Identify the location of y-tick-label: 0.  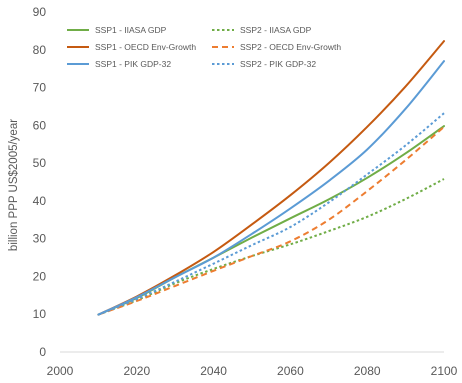
(42, 352).